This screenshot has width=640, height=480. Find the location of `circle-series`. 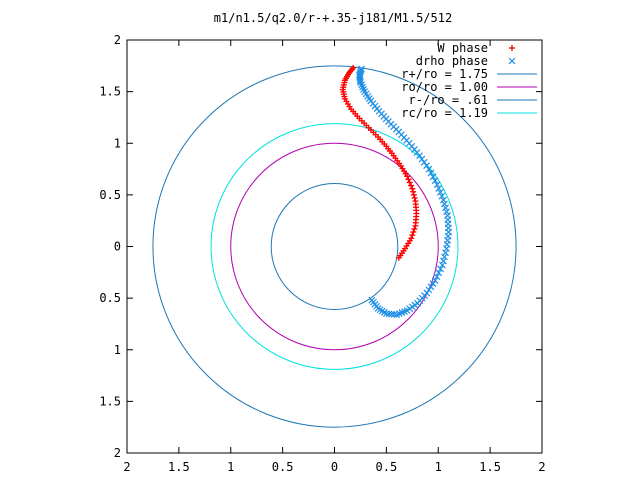

circle-series is located at coordinates (334, 246).